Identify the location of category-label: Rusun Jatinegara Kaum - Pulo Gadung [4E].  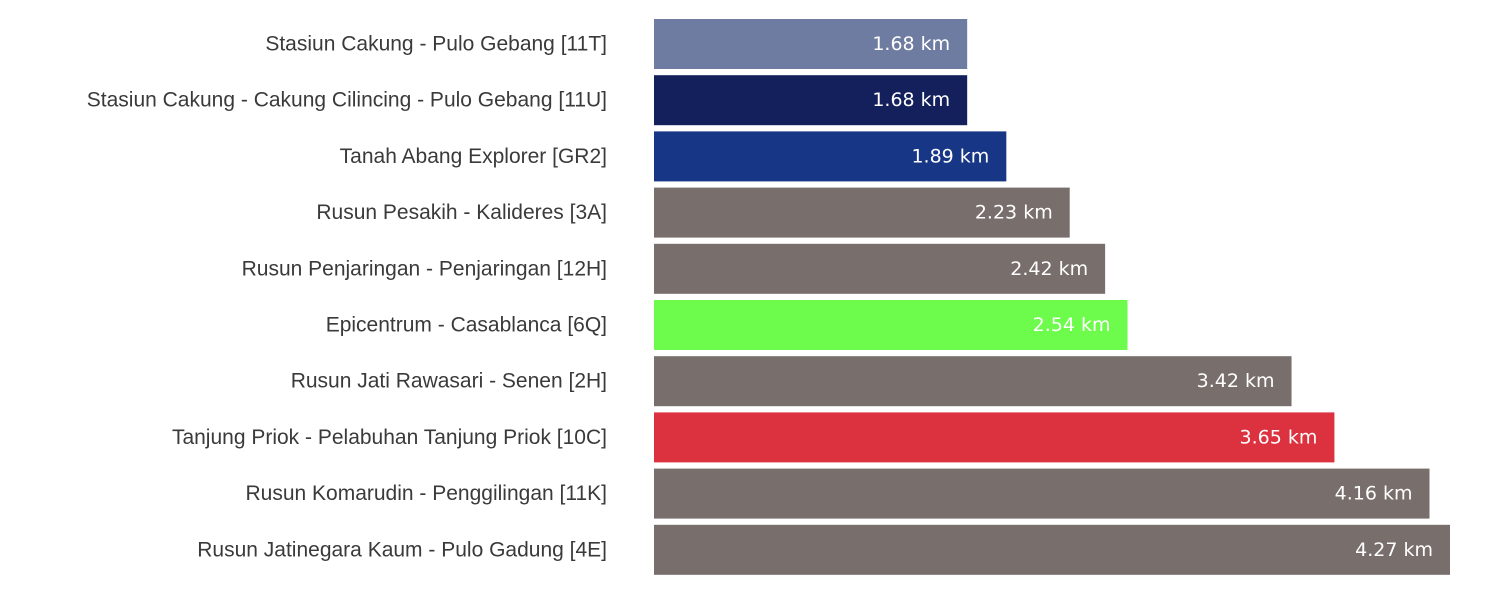
(402, 549).